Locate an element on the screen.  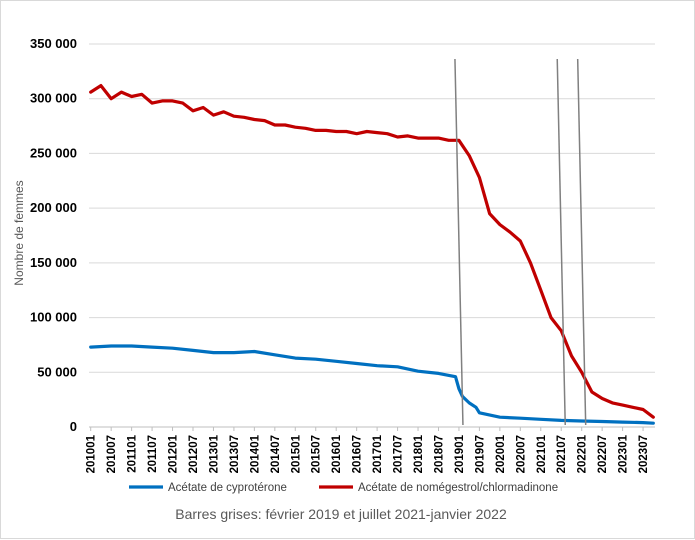
x-tick-label: 202007 is located at coordinates (521, 454).